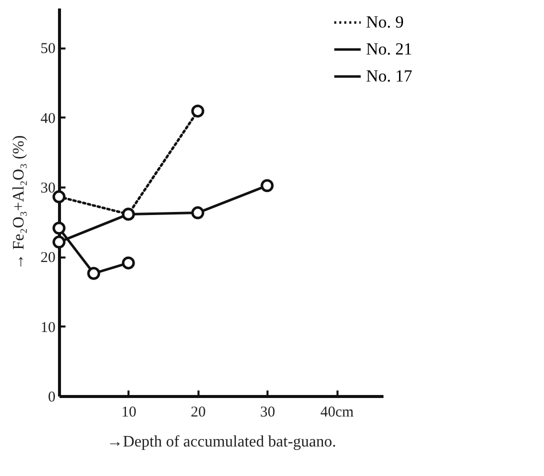 The height and width of the screenshot is (476, 544). Describe the element at coordinates (198, 412) in the screenshot. I see `x-tick-label: 20` at that location.